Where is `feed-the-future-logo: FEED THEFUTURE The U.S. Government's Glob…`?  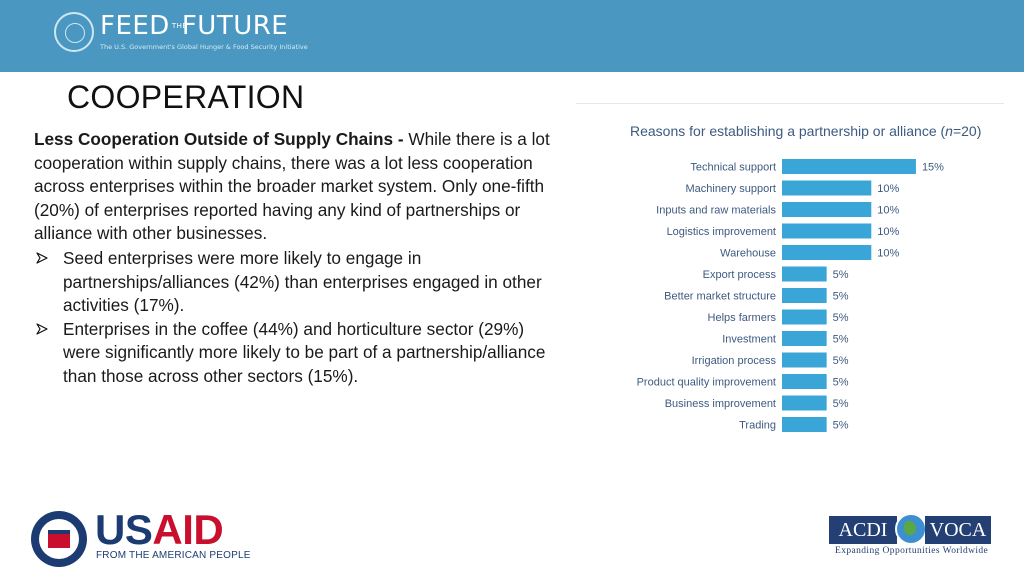 feed-the-future-logo: FEED THEFUTURE The U.S. Government's Glob… is located at coordinates (204, 31).